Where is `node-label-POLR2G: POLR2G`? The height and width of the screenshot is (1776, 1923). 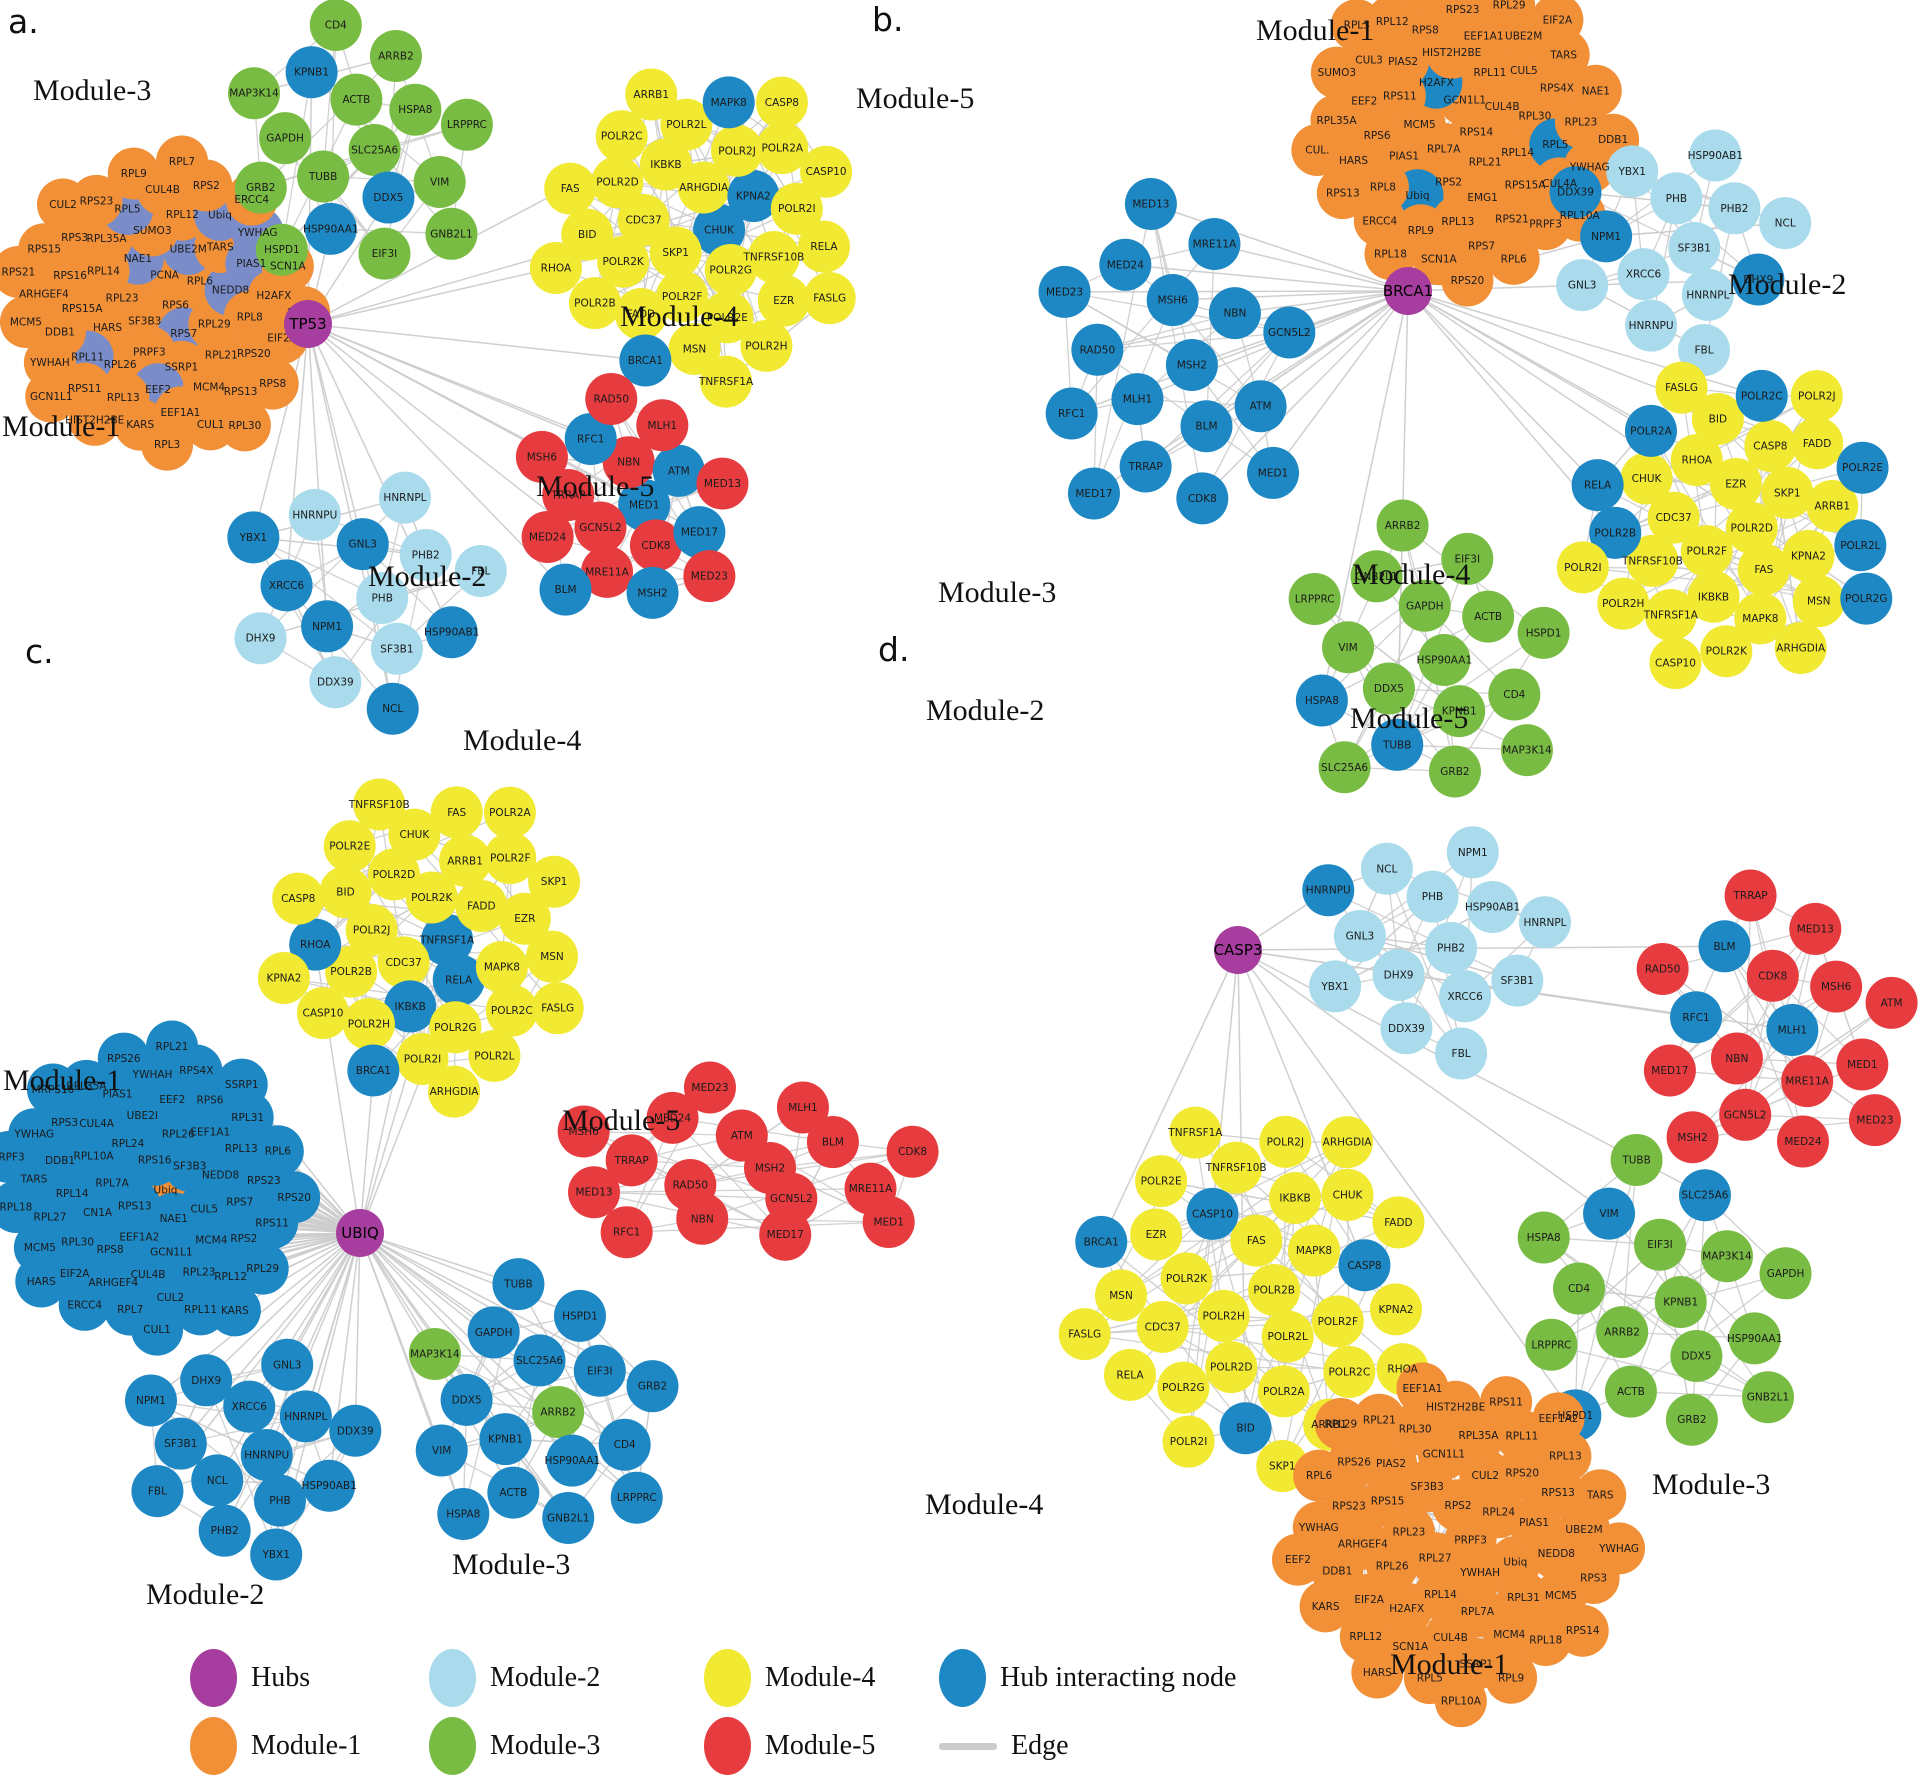
node-label-POLR2G: POLR2G is located at coordinates (1183, 1388).